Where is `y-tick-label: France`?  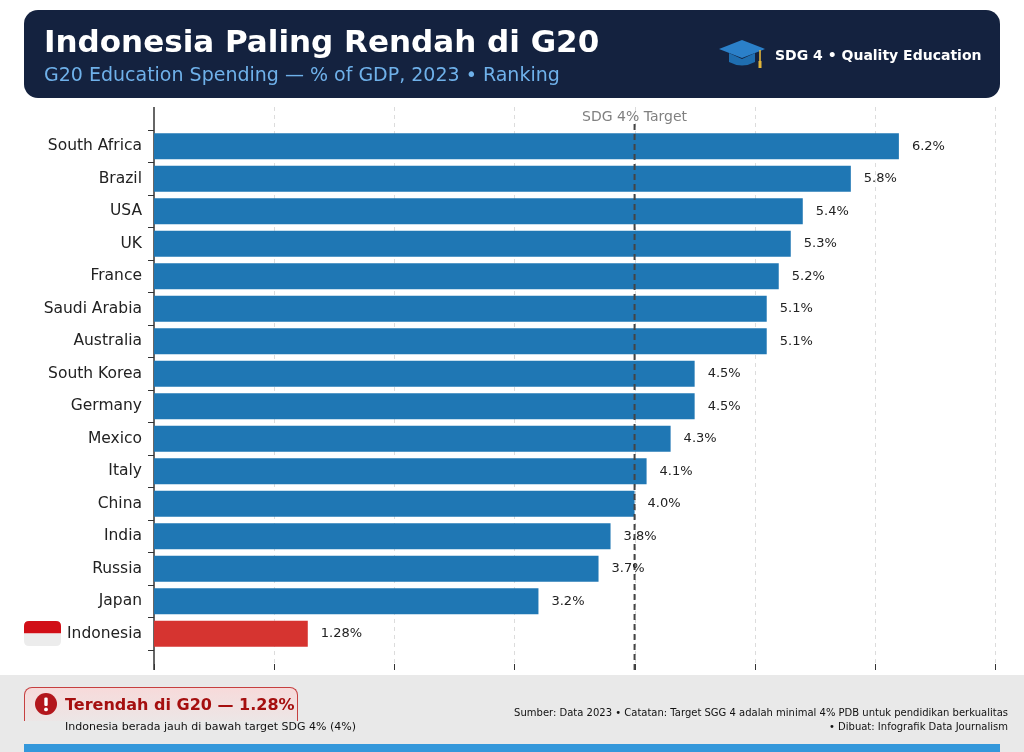
y-tick-label: France is located at coordinates (116, 275).